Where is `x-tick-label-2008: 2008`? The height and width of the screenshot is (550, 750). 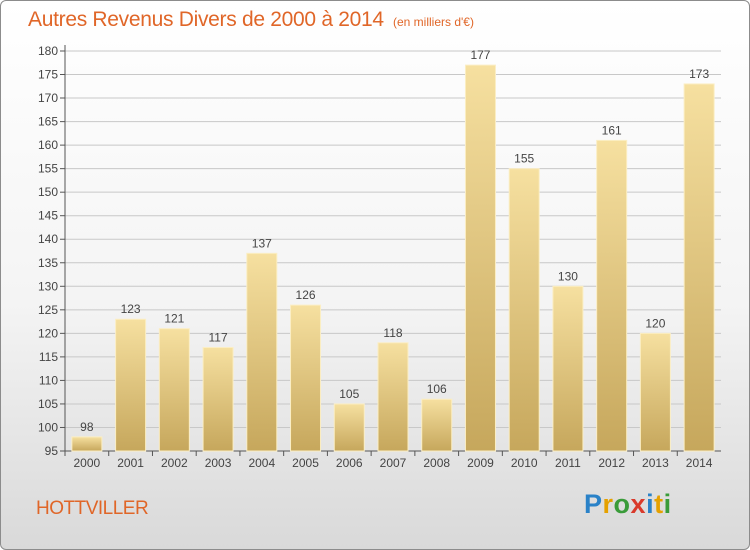
x-tick-label-2008: 2008 is located at coordinates (436, 463).